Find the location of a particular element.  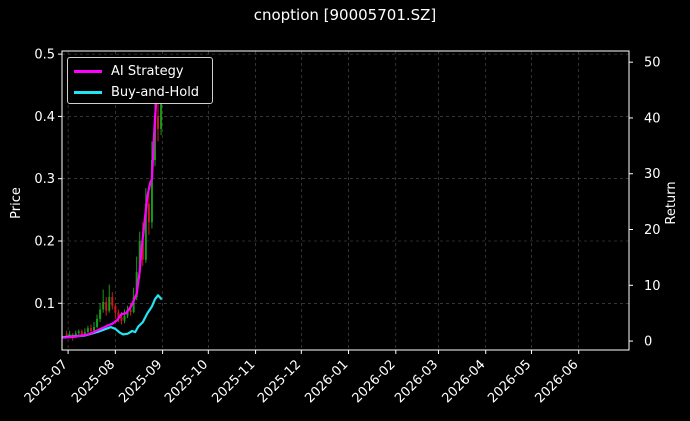

y-tick-label-left: 0.2 is located at coordinates (44, 241).